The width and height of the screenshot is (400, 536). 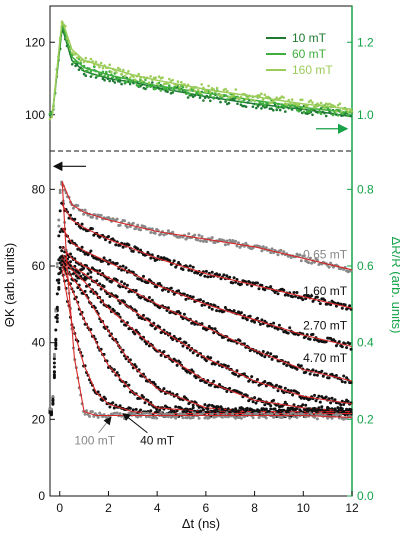 I want to click on right-y-tick-label: 0.6, so click(x=365, y=266).